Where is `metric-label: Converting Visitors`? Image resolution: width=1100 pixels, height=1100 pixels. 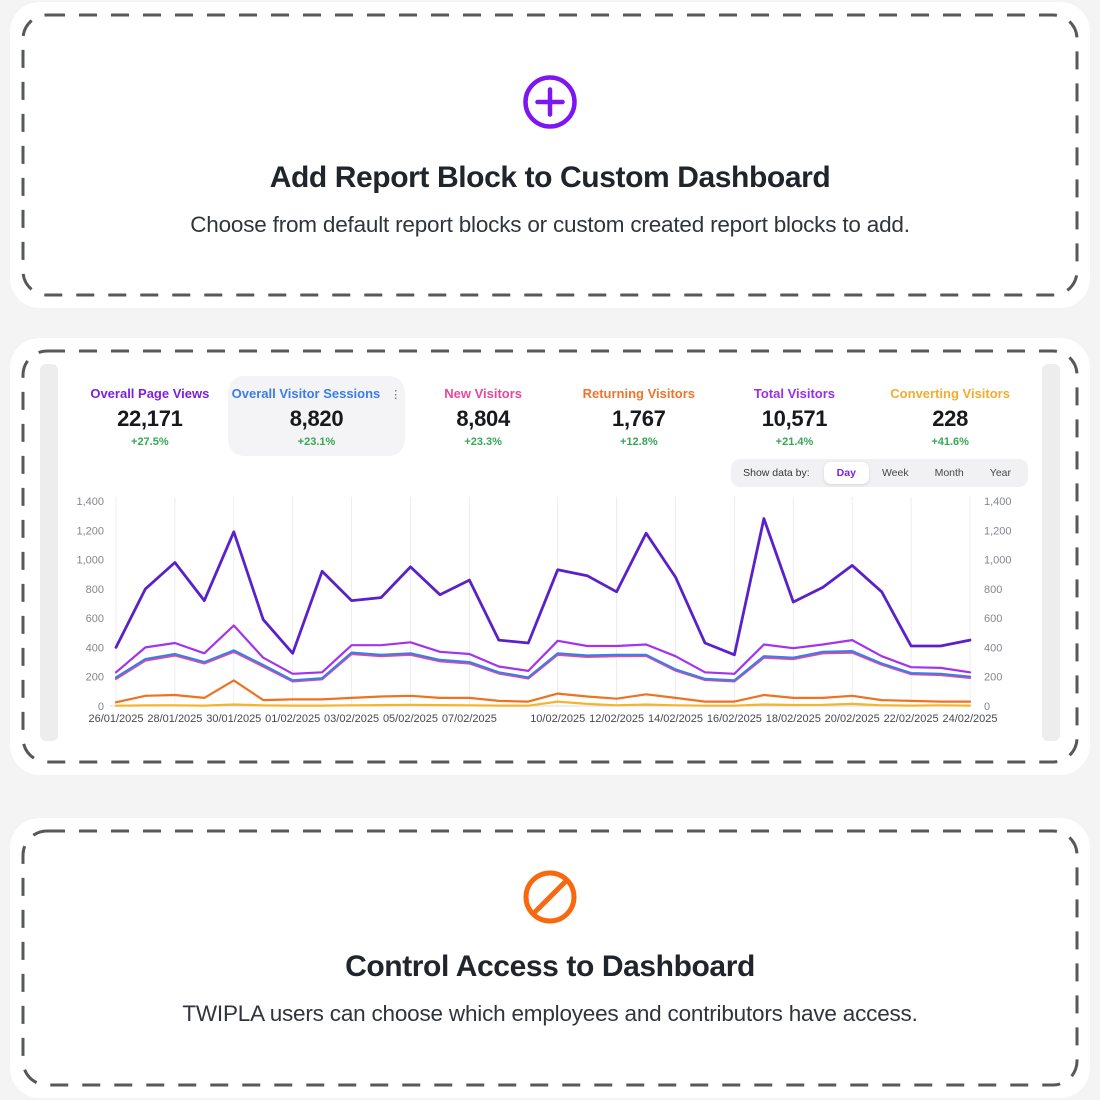
metric-label: Converting Visitors is located at coordinates (950, 393).